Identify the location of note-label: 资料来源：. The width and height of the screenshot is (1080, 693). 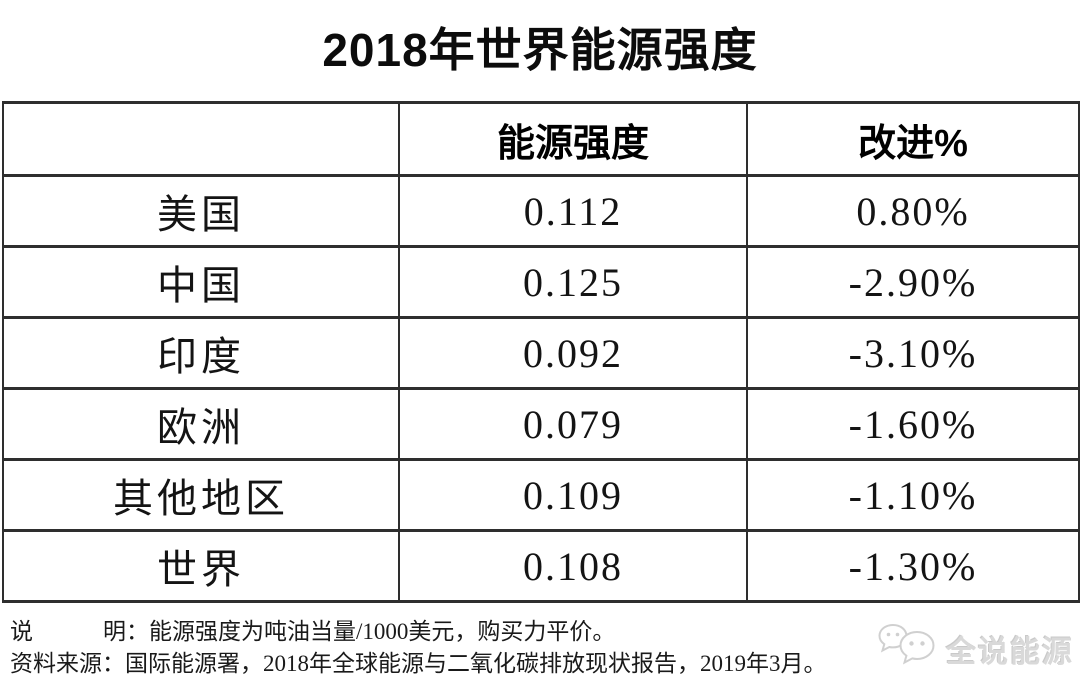
(67, 663).